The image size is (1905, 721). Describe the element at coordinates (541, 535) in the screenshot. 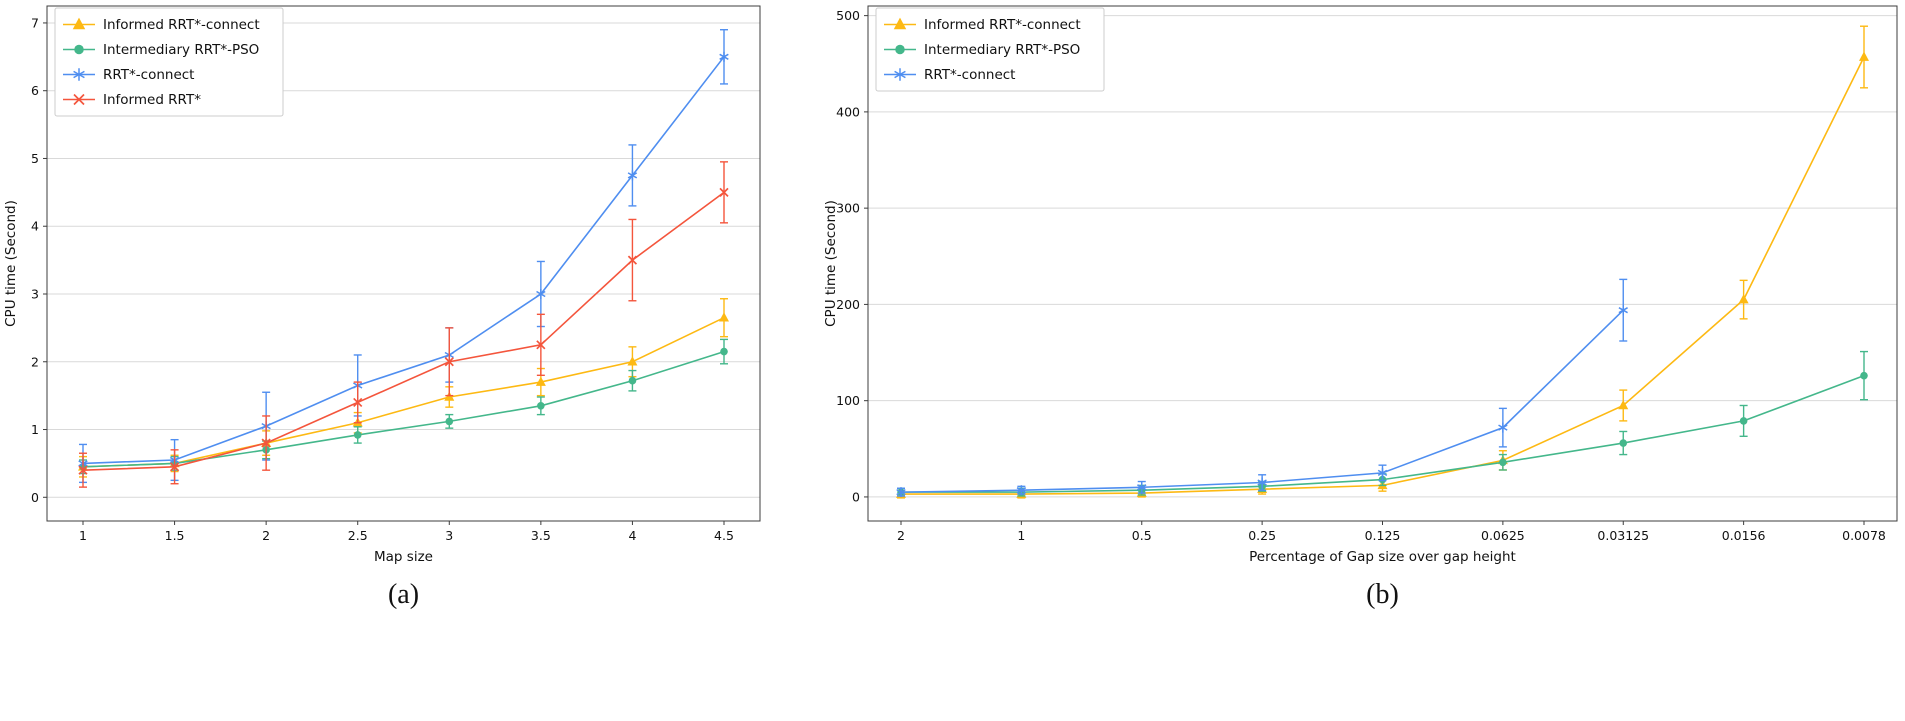

I see `x-tick-label: 3.5` at that location.